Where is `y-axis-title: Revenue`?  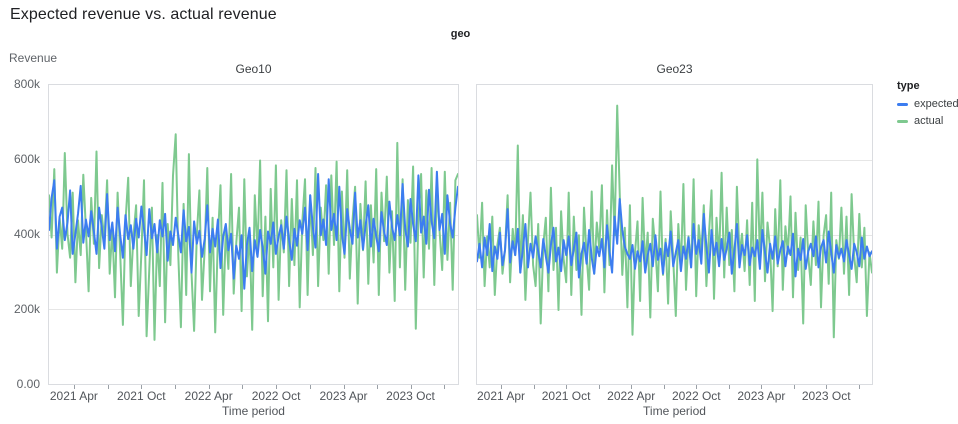 y-axis-title: Revenue is located at coordinates (33, 58).